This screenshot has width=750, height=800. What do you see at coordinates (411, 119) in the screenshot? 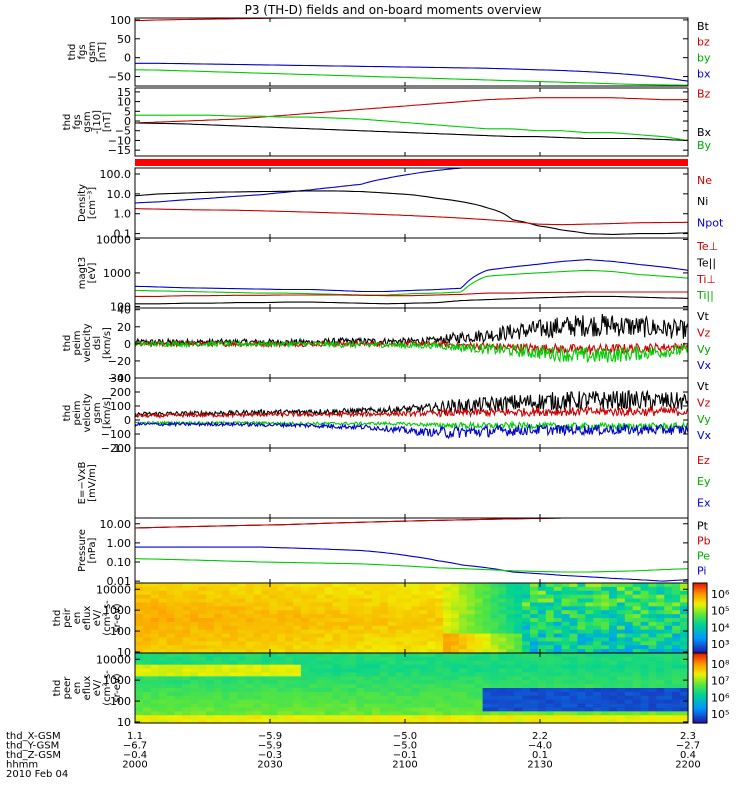
I see `series-group` at bounding box center [411, 119].